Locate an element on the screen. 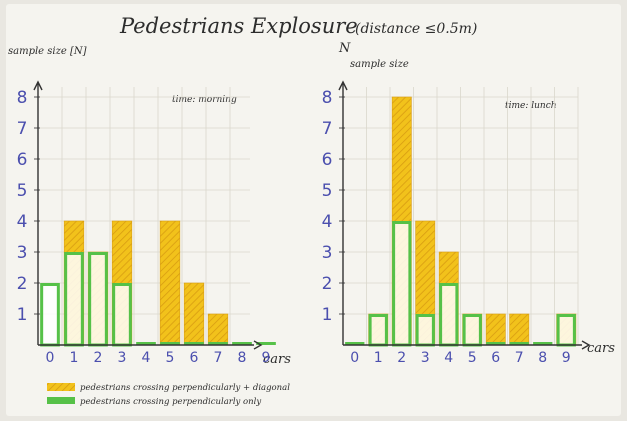  left-annotation: time: morning is located at coordinates (204, 100).